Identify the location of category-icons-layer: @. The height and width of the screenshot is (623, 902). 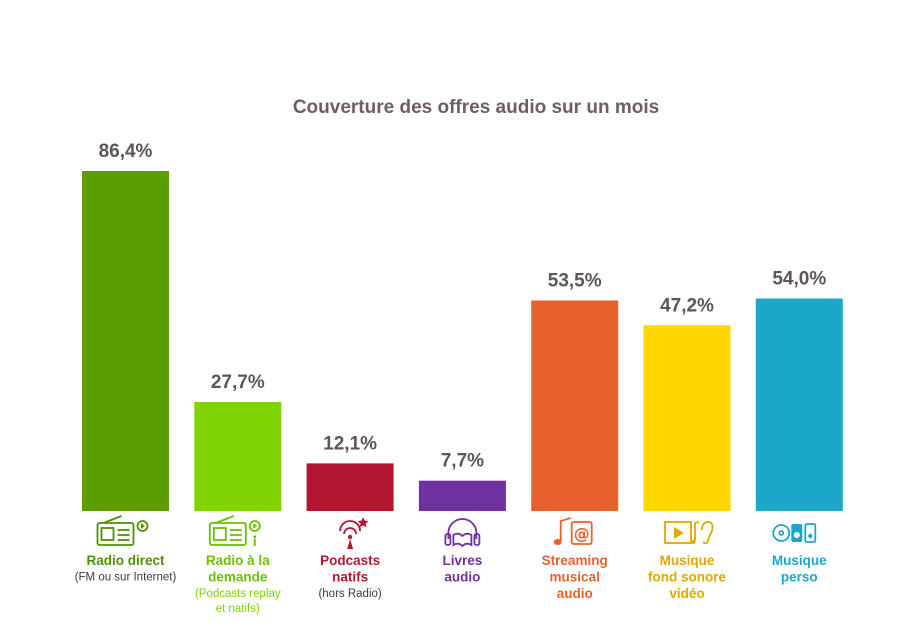
(456, 532).